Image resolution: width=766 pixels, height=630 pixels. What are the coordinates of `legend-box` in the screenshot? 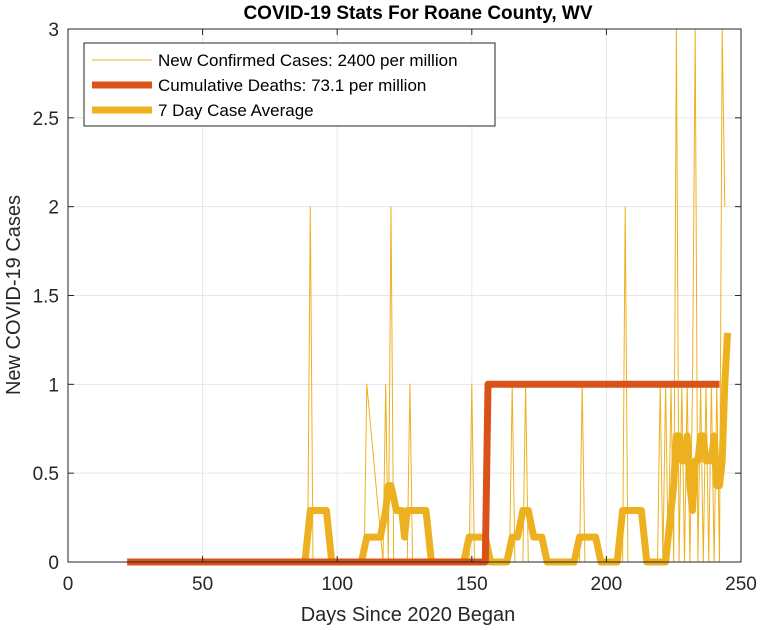 It's located at (289, 84).